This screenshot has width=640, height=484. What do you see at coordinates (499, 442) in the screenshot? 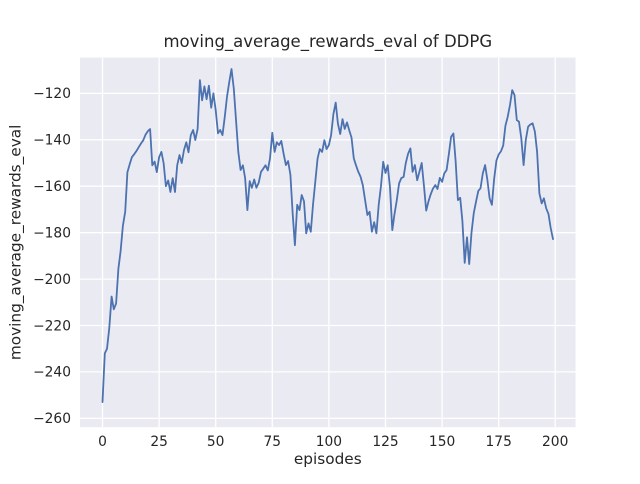
I see `x-tick-label-175: 175` at bounding box center [499, 442].